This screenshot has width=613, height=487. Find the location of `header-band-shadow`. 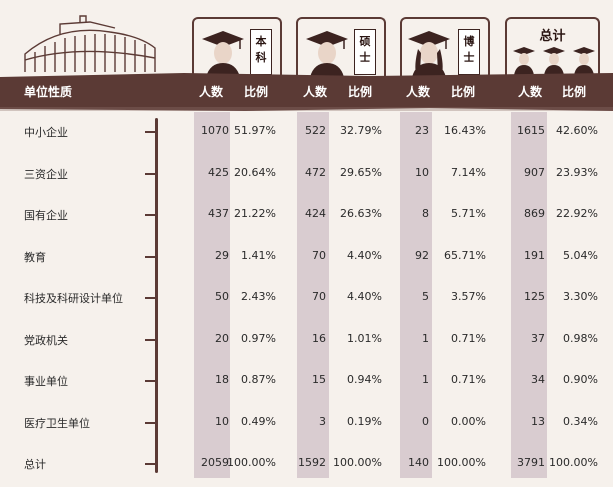

header-band-shadow is located at coordinates (306, 109).